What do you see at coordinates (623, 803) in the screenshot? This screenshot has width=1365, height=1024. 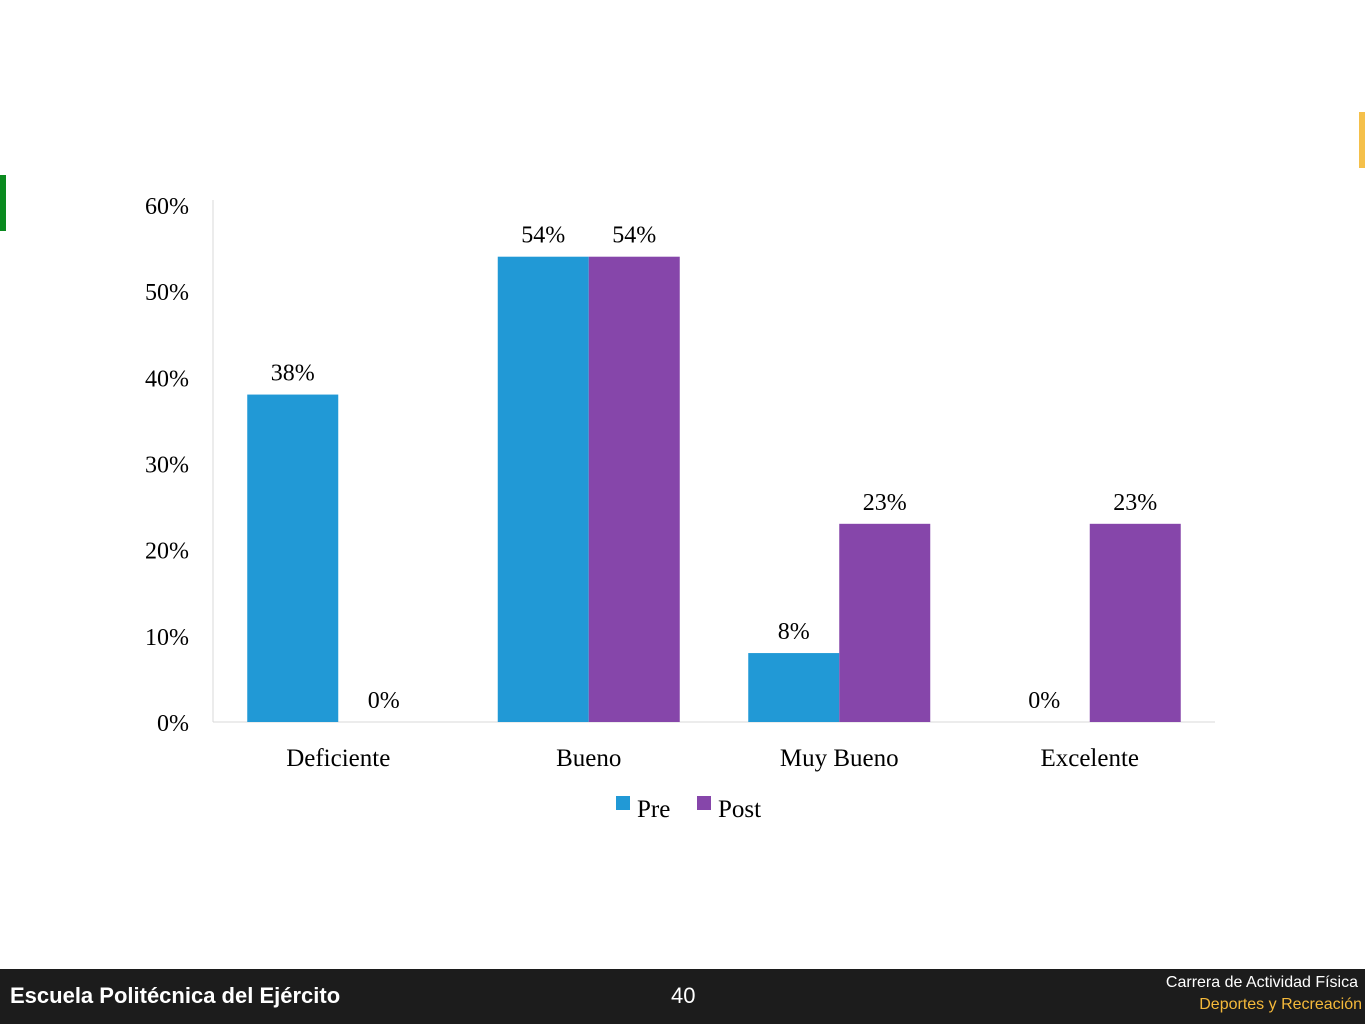 I see `legend-swatch-pre` at bounding box center [623, 803].